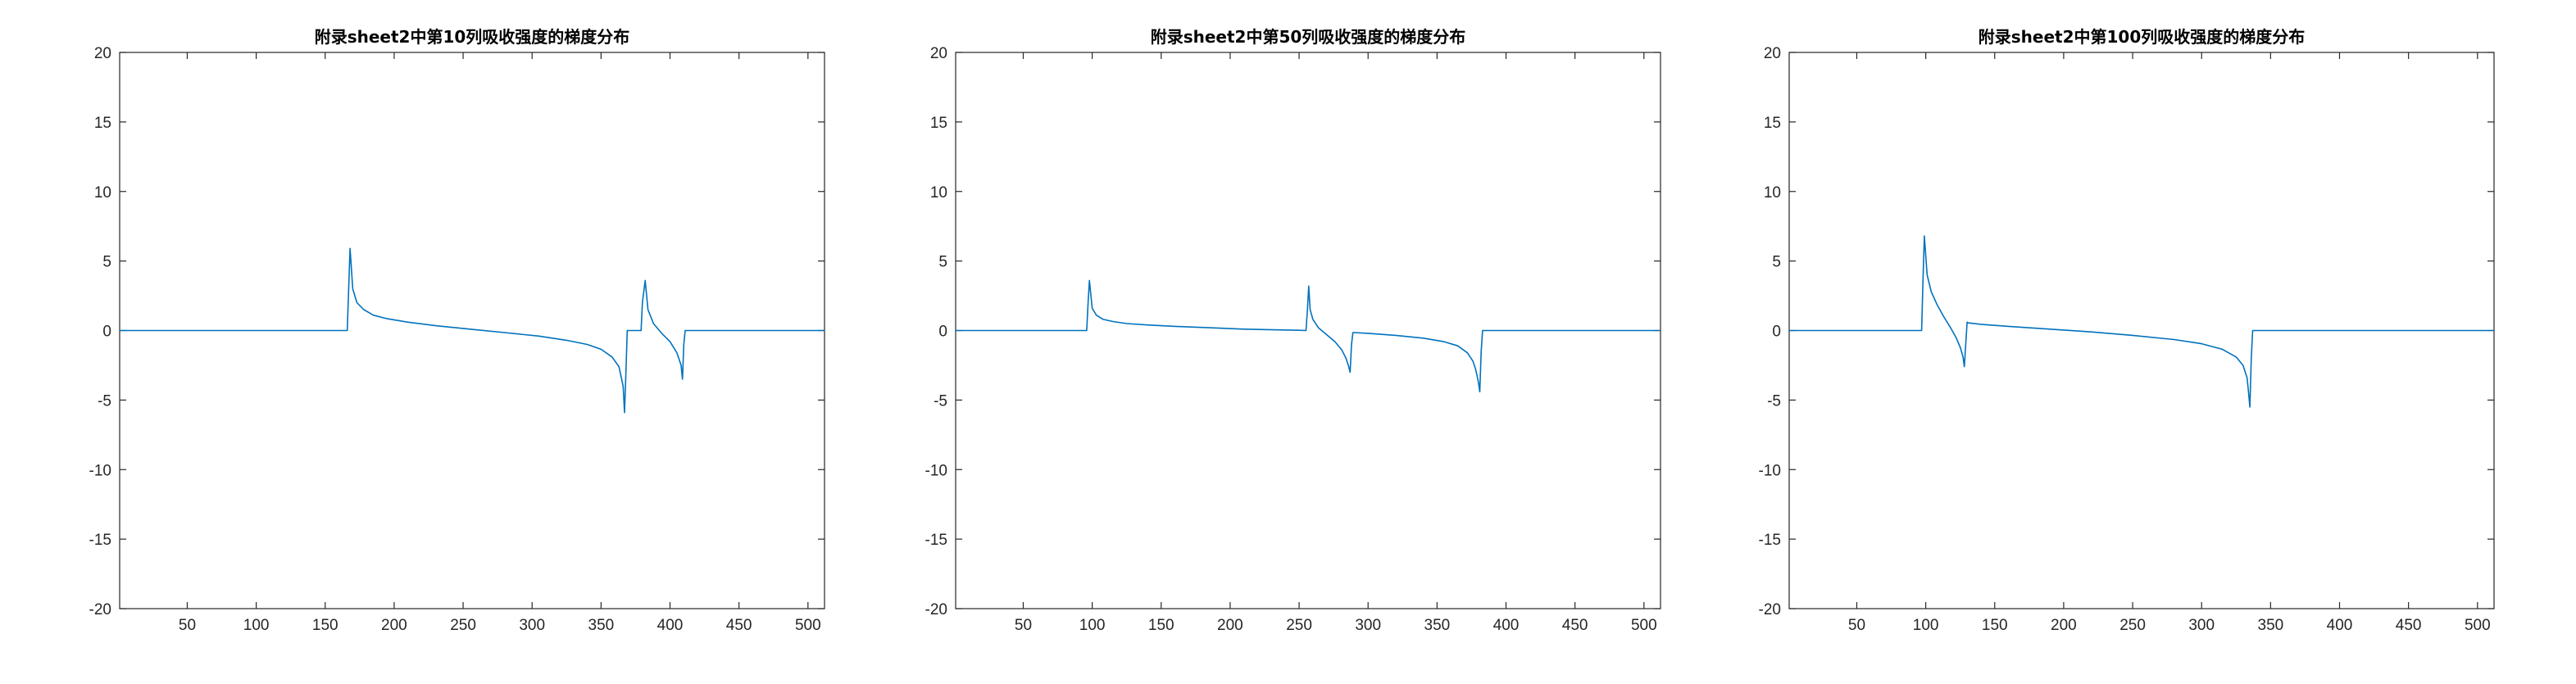 Image resolution: width=2576 pixels, height=684 pixels. Describe the element at coordinates (1308, 37) in the screenshot. I see `chart-title: 附录sheet2中第50列吸收强度的梯度分布` at that location.